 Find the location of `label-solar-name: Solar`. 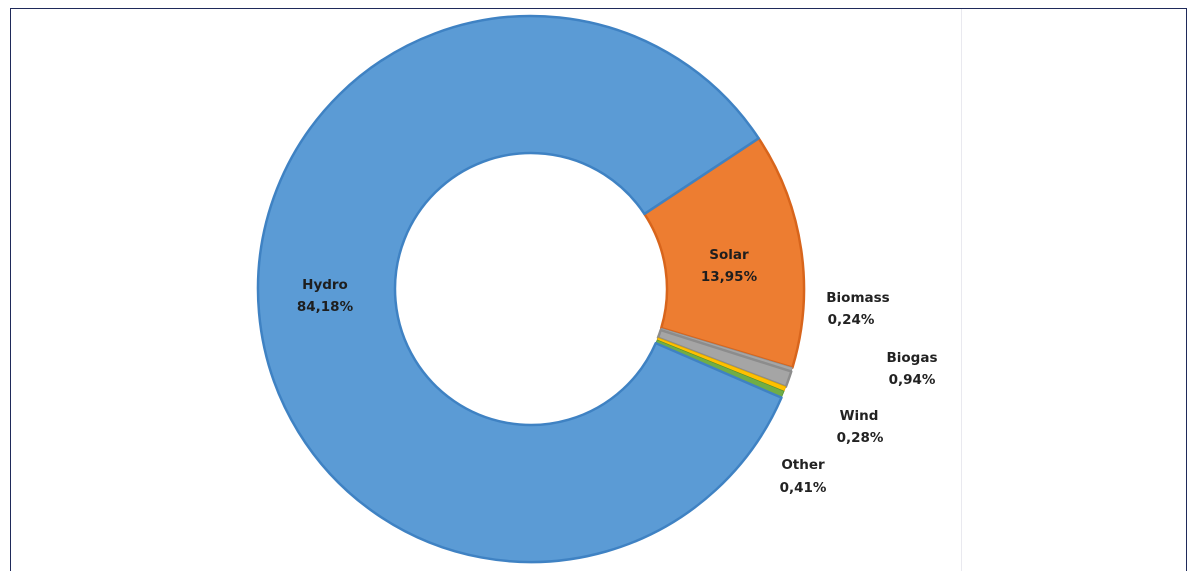

label-solar-name: Solar is located at coordinates (729, 255).